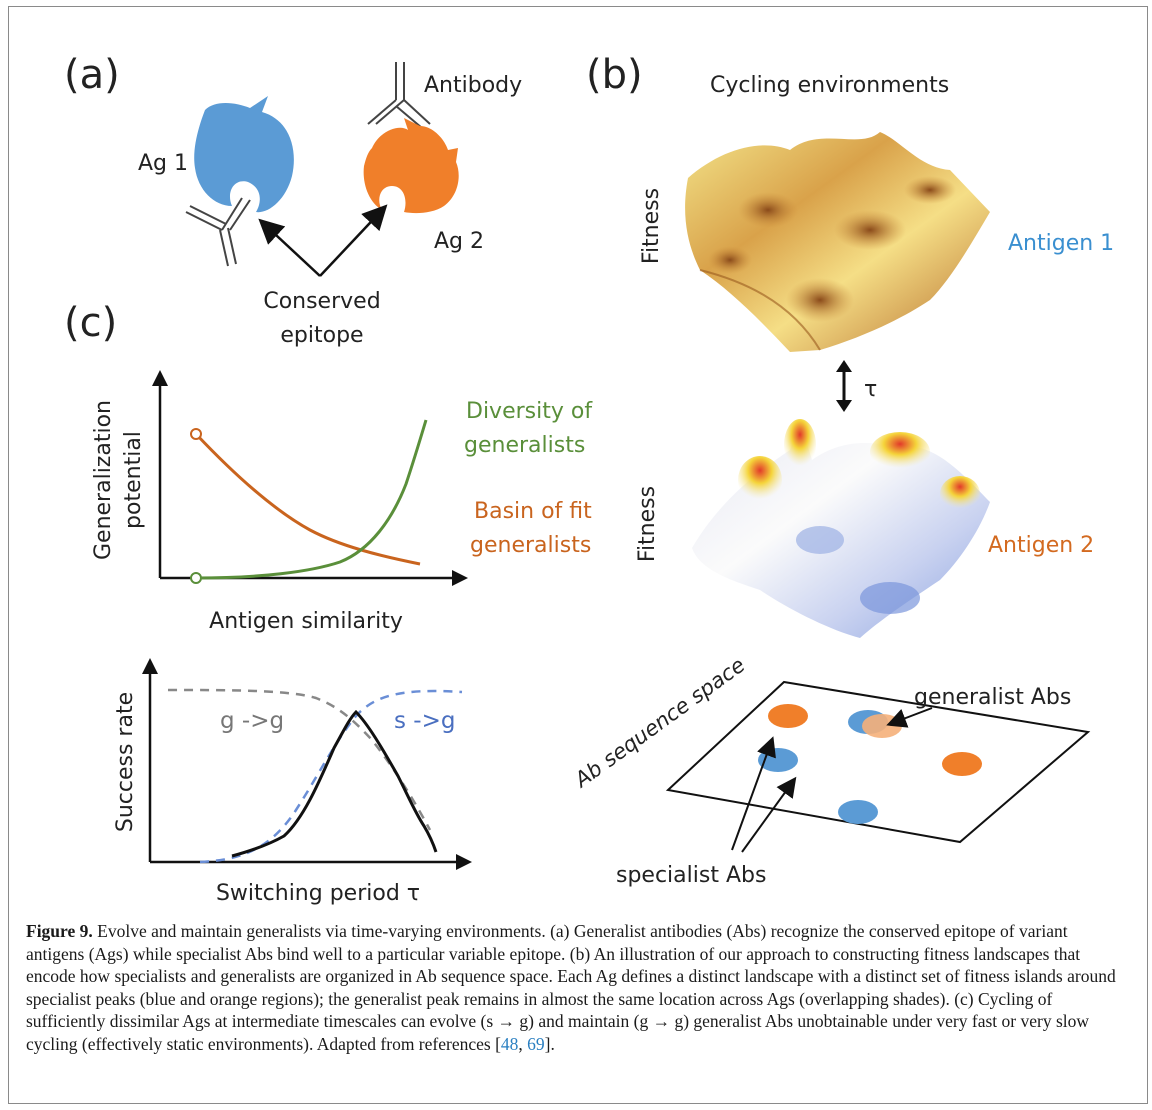  I want to click on basin-label-2: generalists, so click(530, 545).